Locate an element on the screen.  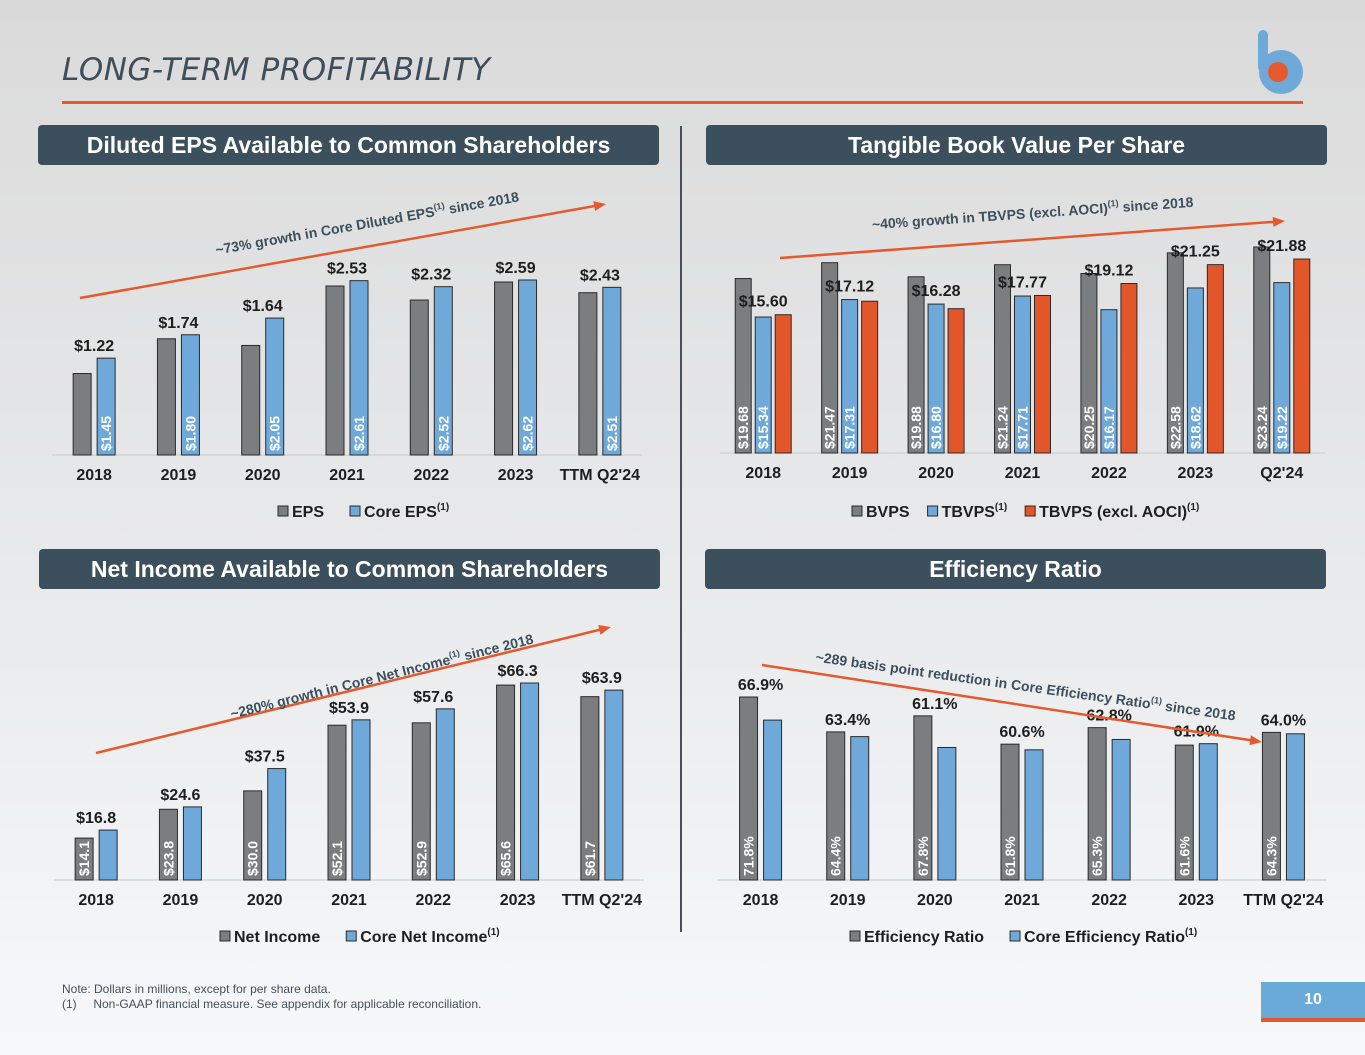
legend-label: Net Income is located at coordinates (277, 937).